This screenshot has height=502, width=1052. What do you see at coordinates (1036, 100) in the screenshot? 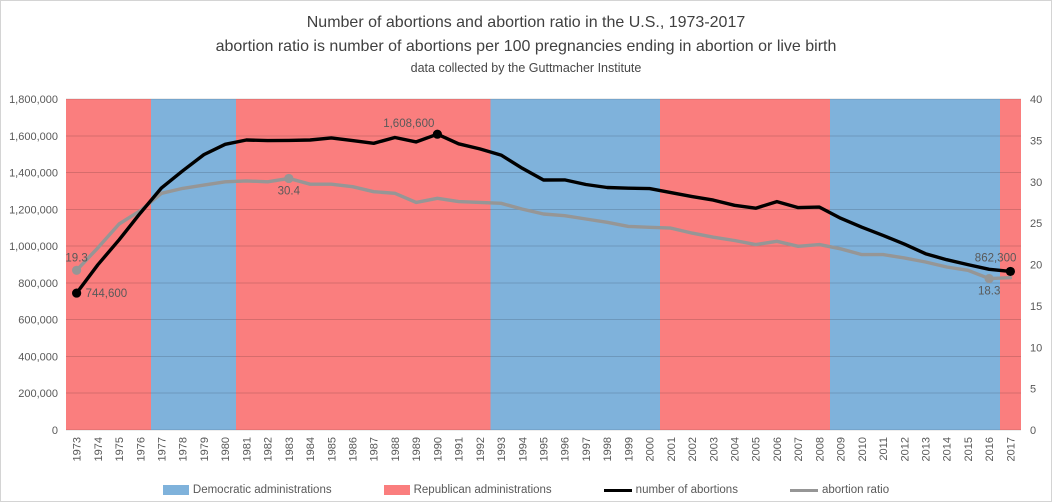
I see `right-axis-tick: 40` at bounding box center [1036, 100].